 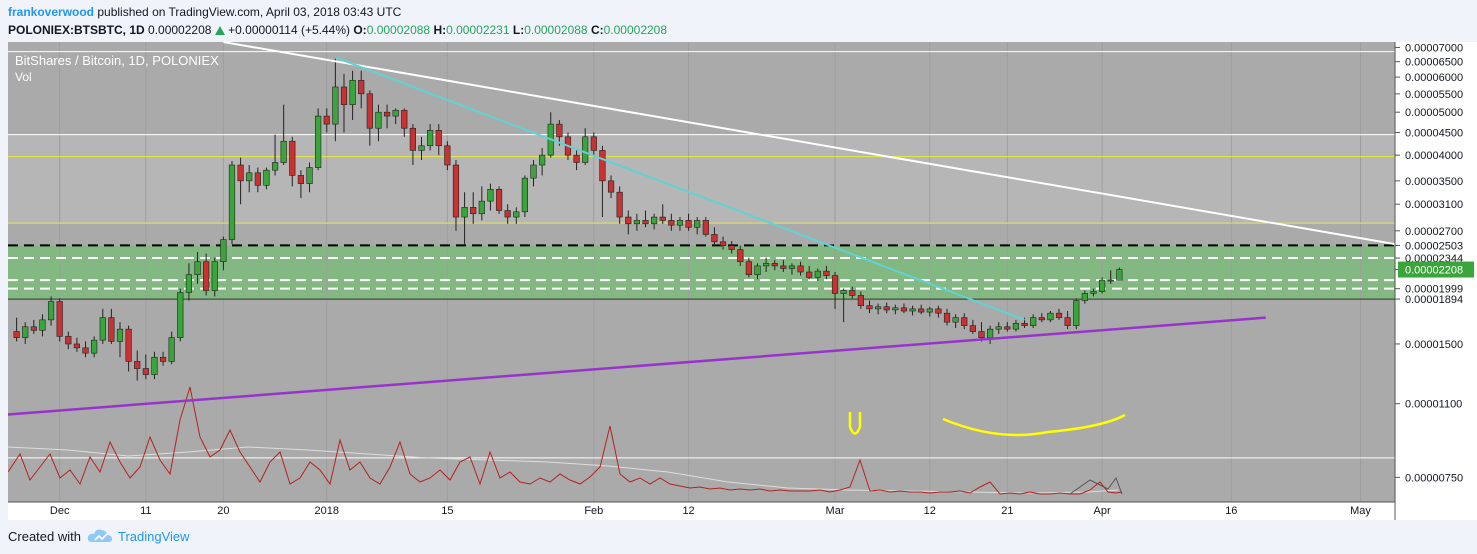 I want to click on x-tick-label: Feb, so click(x=593, y=511).